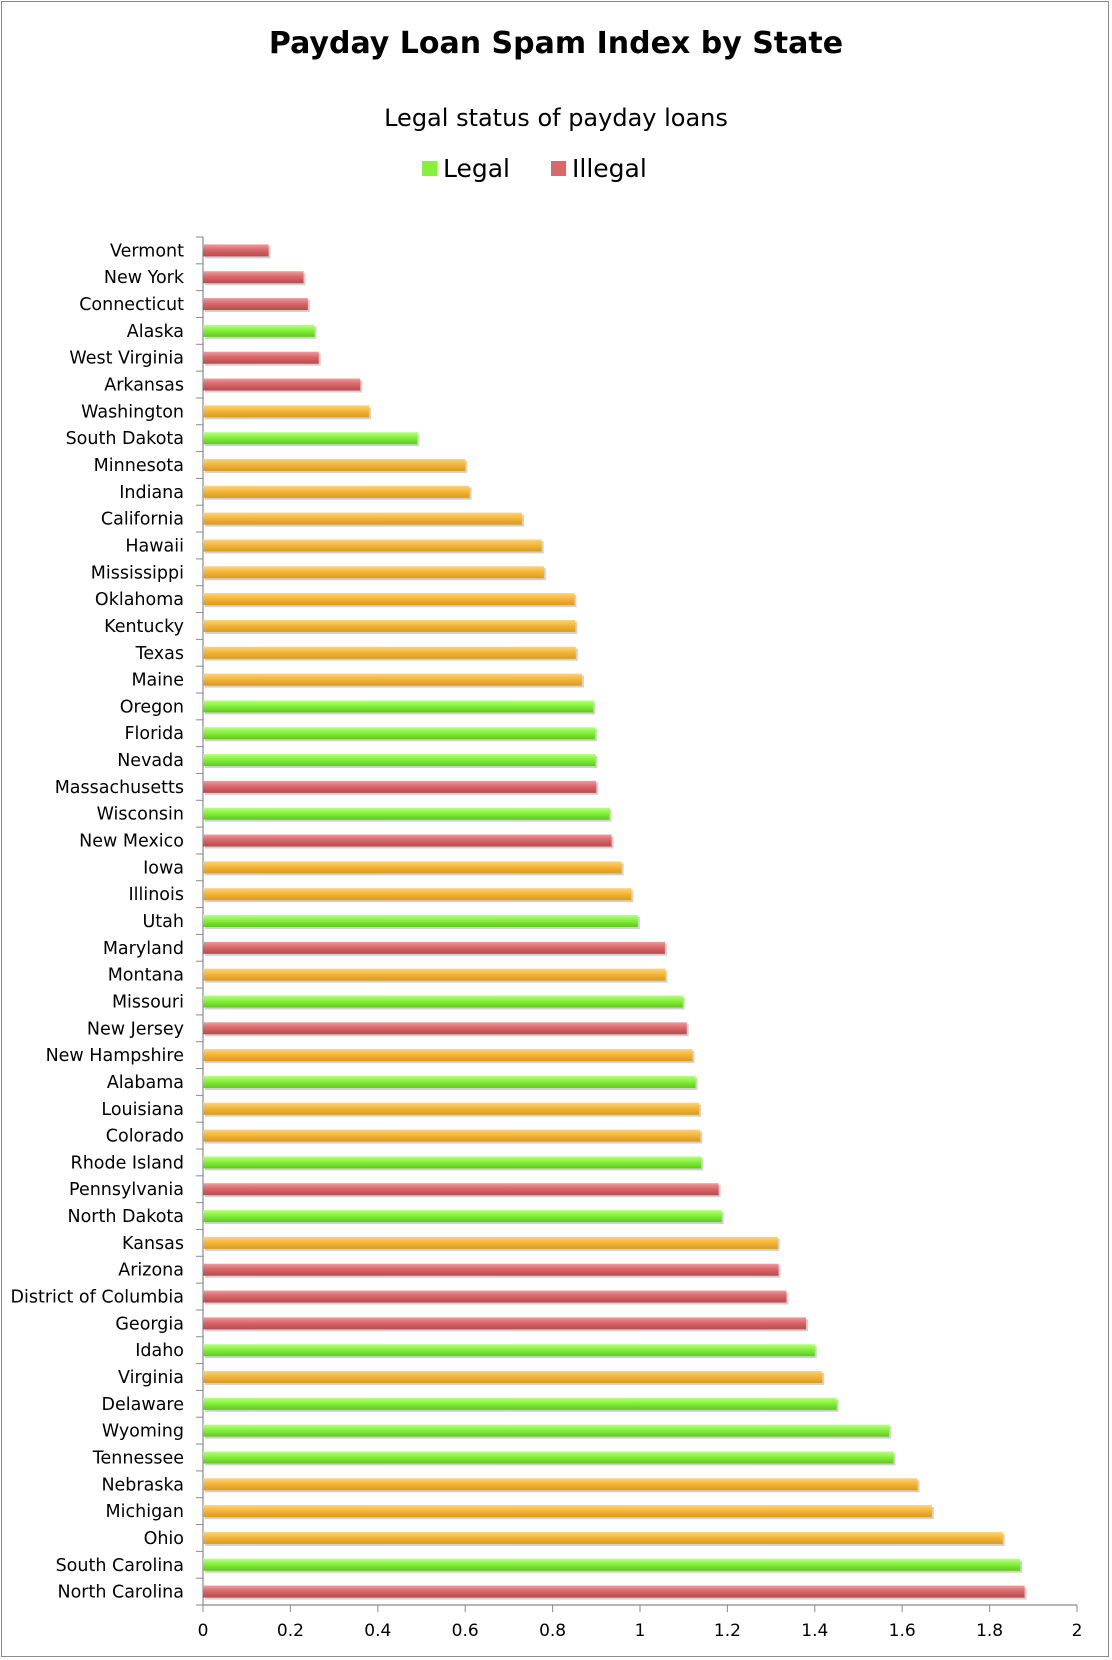 Image resolution: width=1112 pixels, height=1660 pixels. I want to click on category-label: Illinois, so click(156, 895).